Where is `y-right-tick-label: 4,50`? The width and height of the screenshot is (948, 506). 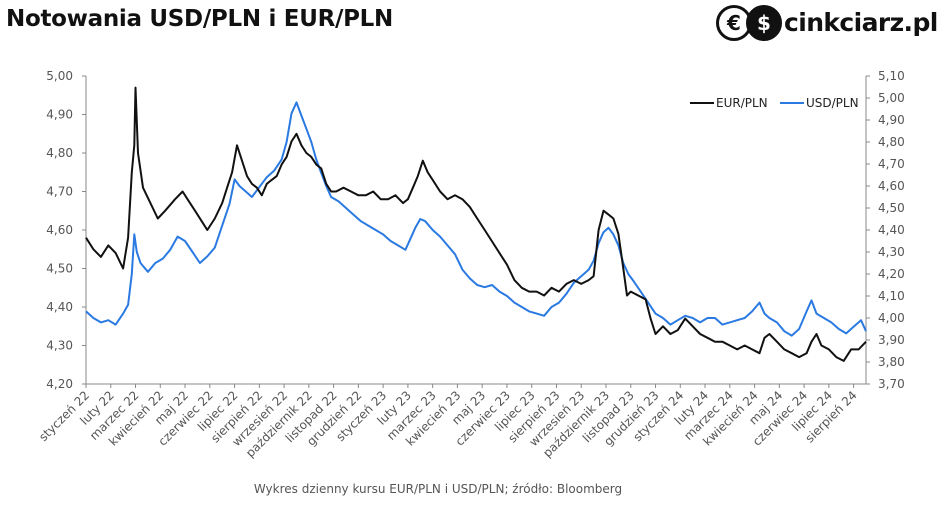 y-right-tick-label: 4,50 is located at coordinates (891, 208).